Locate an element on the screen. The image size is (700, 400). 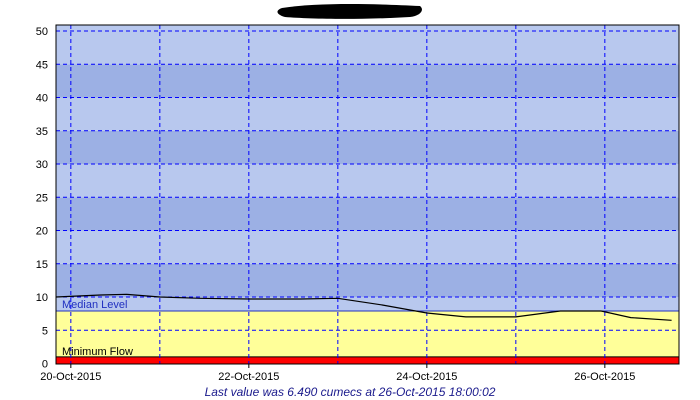
flow-series-line is located at coordinates (363, 307).